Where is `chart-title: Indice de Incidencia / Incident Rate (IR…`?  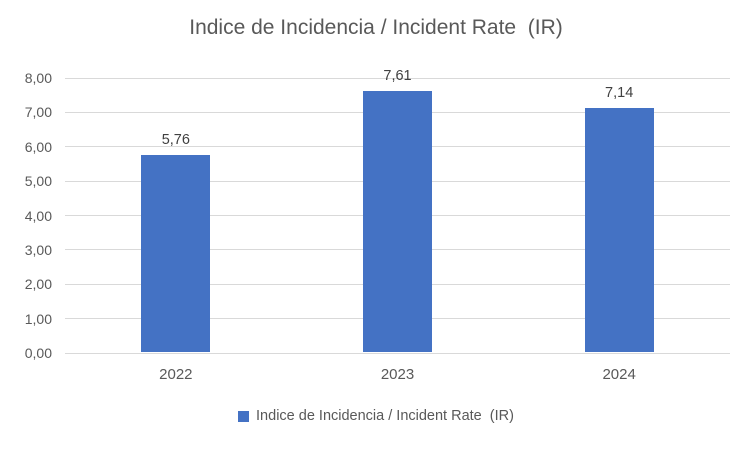 chart-title: Indice de Incidencia / Incident Rate (IR… is located at coordinates (376, 27).